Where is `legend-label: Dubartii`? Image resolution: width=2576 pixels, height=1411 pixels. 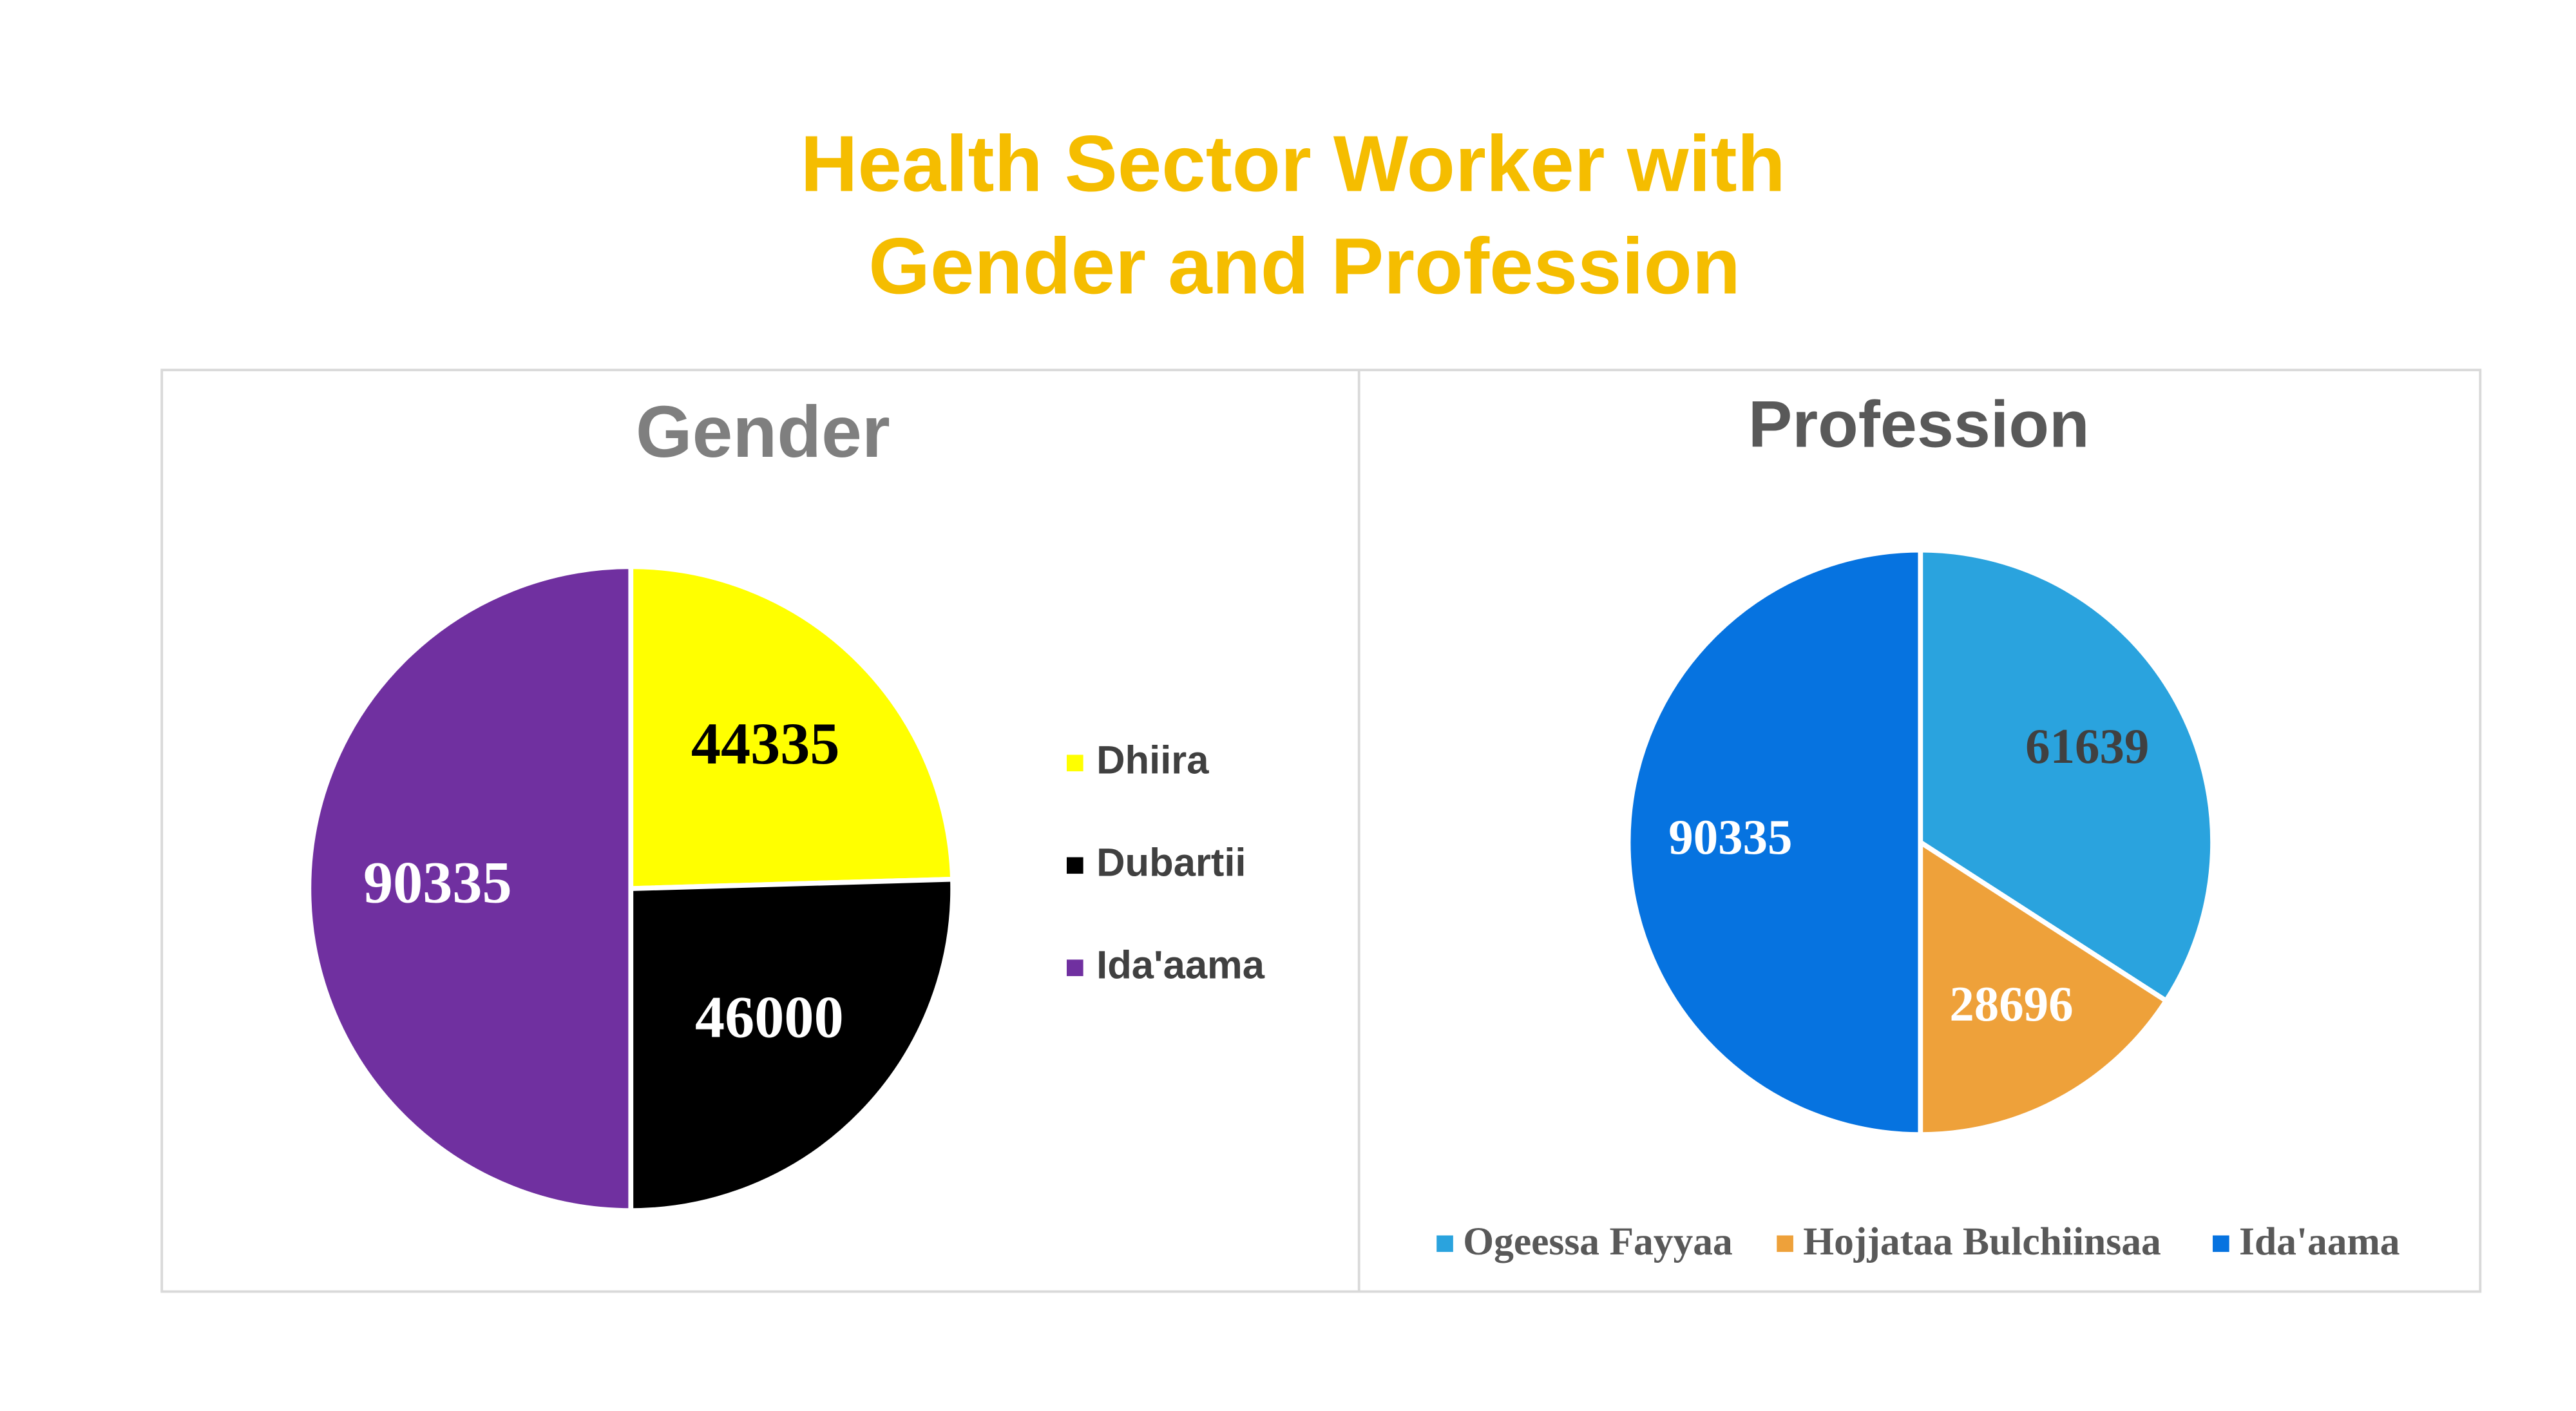
legend-label: Dubartii is located at coordinates (1171, 863).